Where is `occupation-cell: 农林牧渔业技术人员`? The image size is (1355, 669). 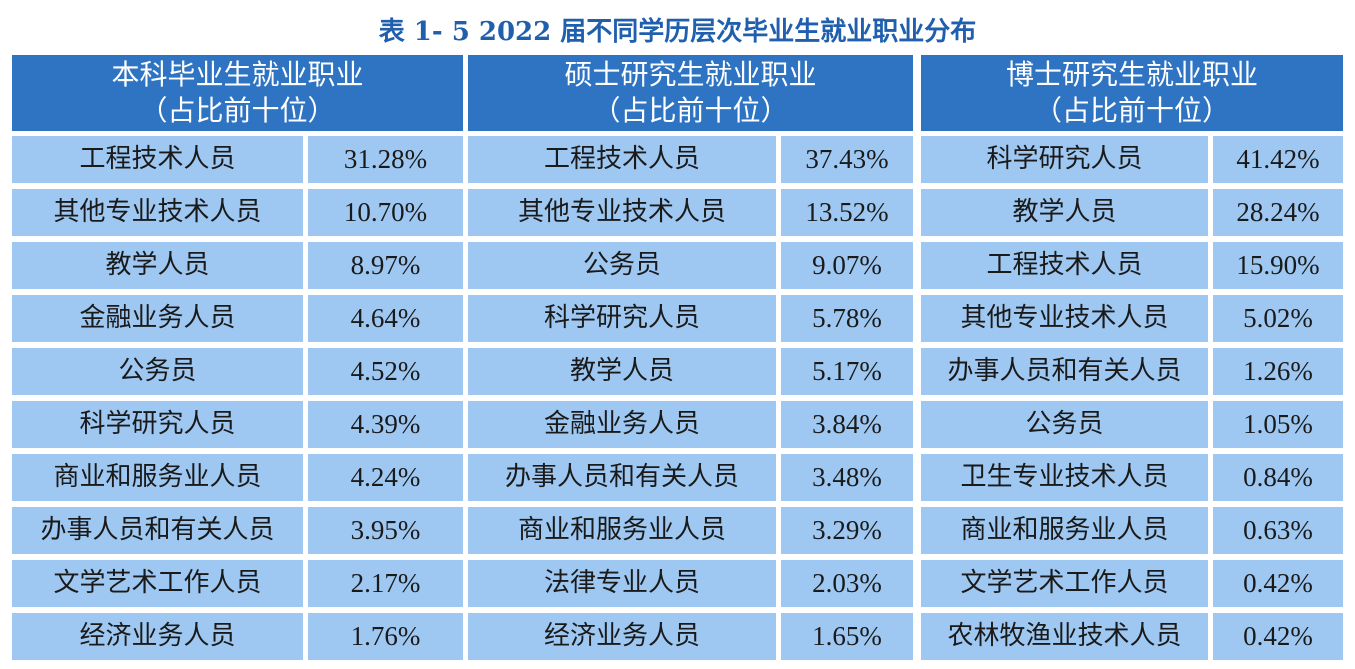
occupation-cell: 农林牧渔业技术人员 is located at coordinates (1064, 636).